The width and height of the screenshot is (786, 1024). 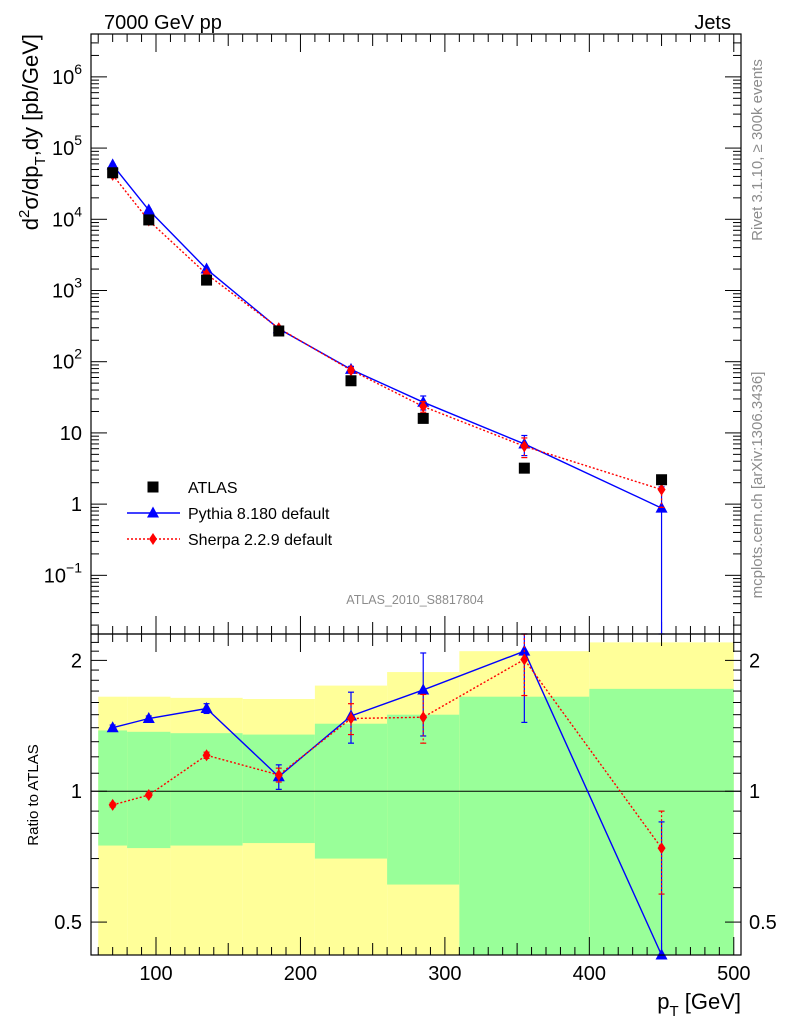 I want to click on ratio-ytick-label-right: 0.5, so click(x=763, y=923).